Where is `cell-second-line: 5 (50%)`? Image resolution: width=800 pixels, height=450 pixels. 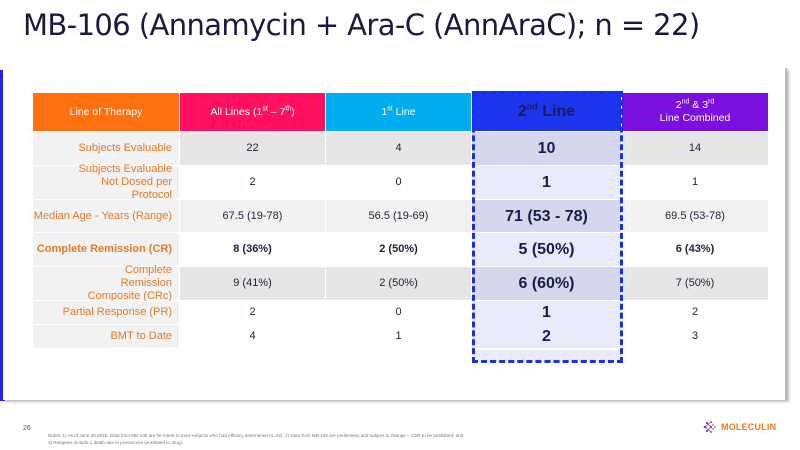
cell-second-line: 5 (50%) is located at coordinates (547, 249).